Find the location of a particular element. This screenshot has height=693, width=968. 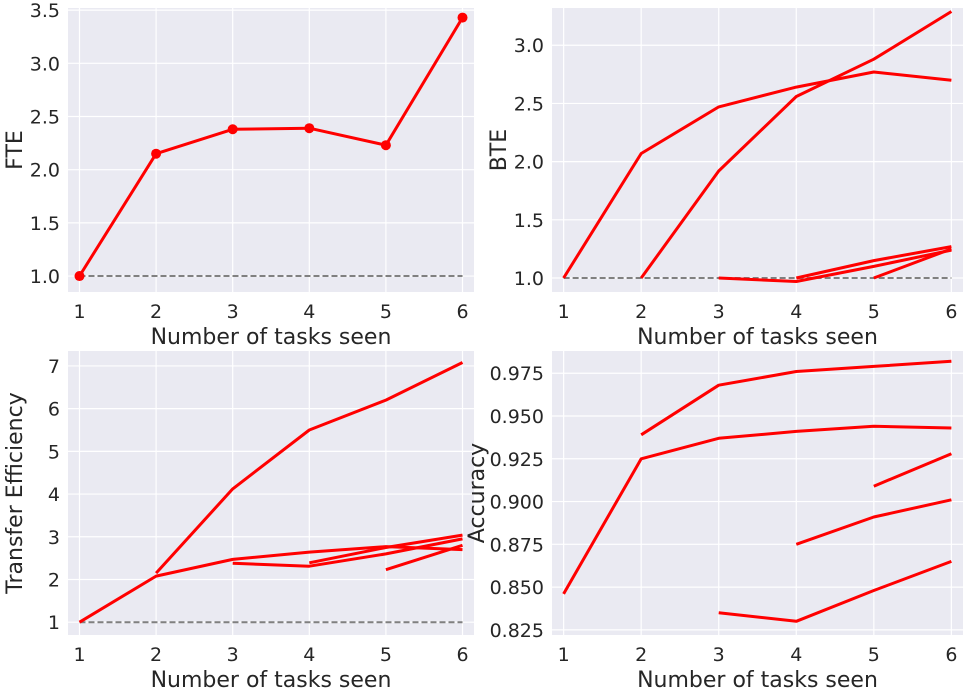

te-xtick-label: 3 is located at coordinates (233, 655).